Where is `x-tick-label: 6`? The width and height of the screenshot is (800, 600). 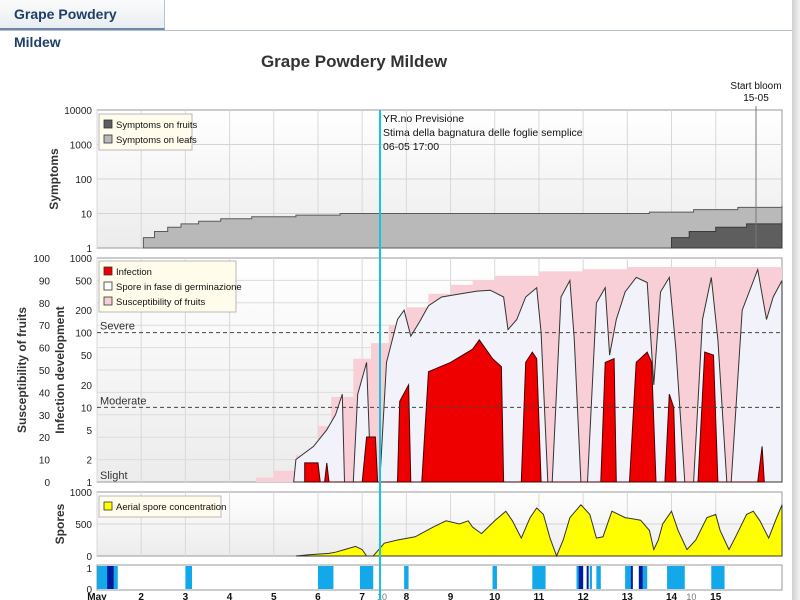 x-tick-label: 6 is located at coordinates (318, 596).